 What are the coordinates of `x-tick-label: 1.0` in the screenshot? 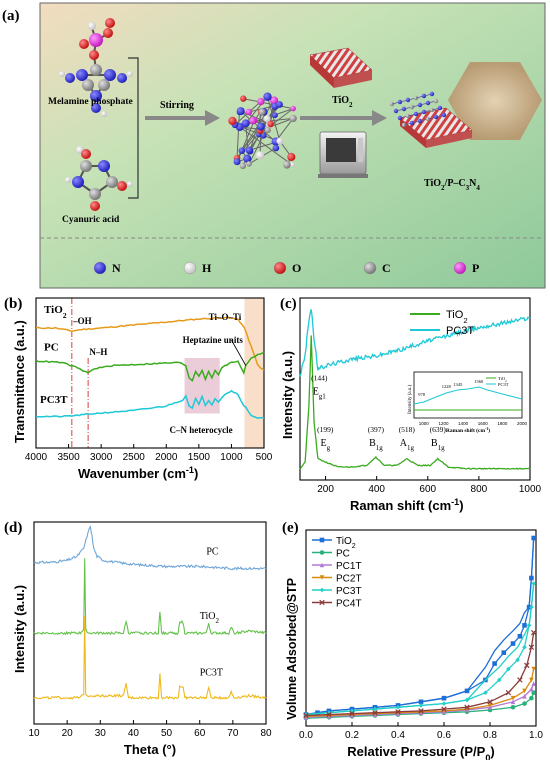 It's located at (536, 735).